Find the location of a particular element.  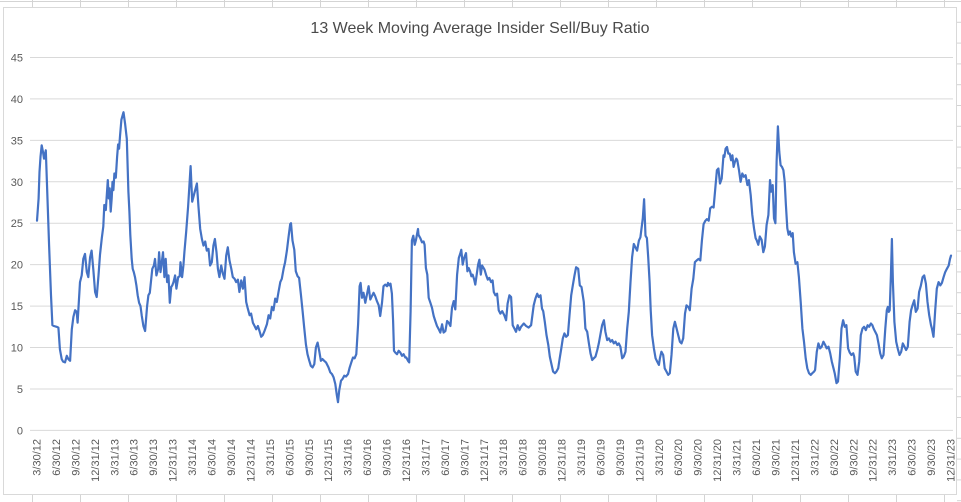

x-tick-label-3/31/13: 3/31/13 is located at coordinates (115, 457).